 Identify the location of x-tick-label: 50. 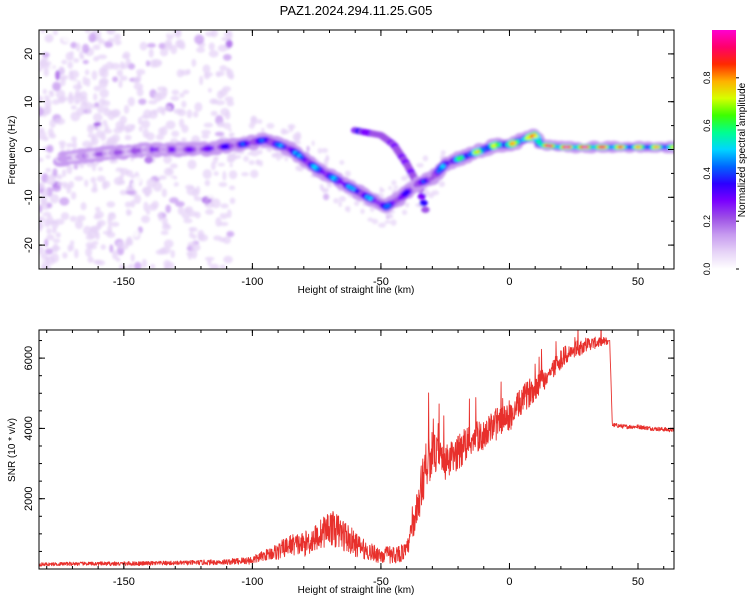
(638, 282).